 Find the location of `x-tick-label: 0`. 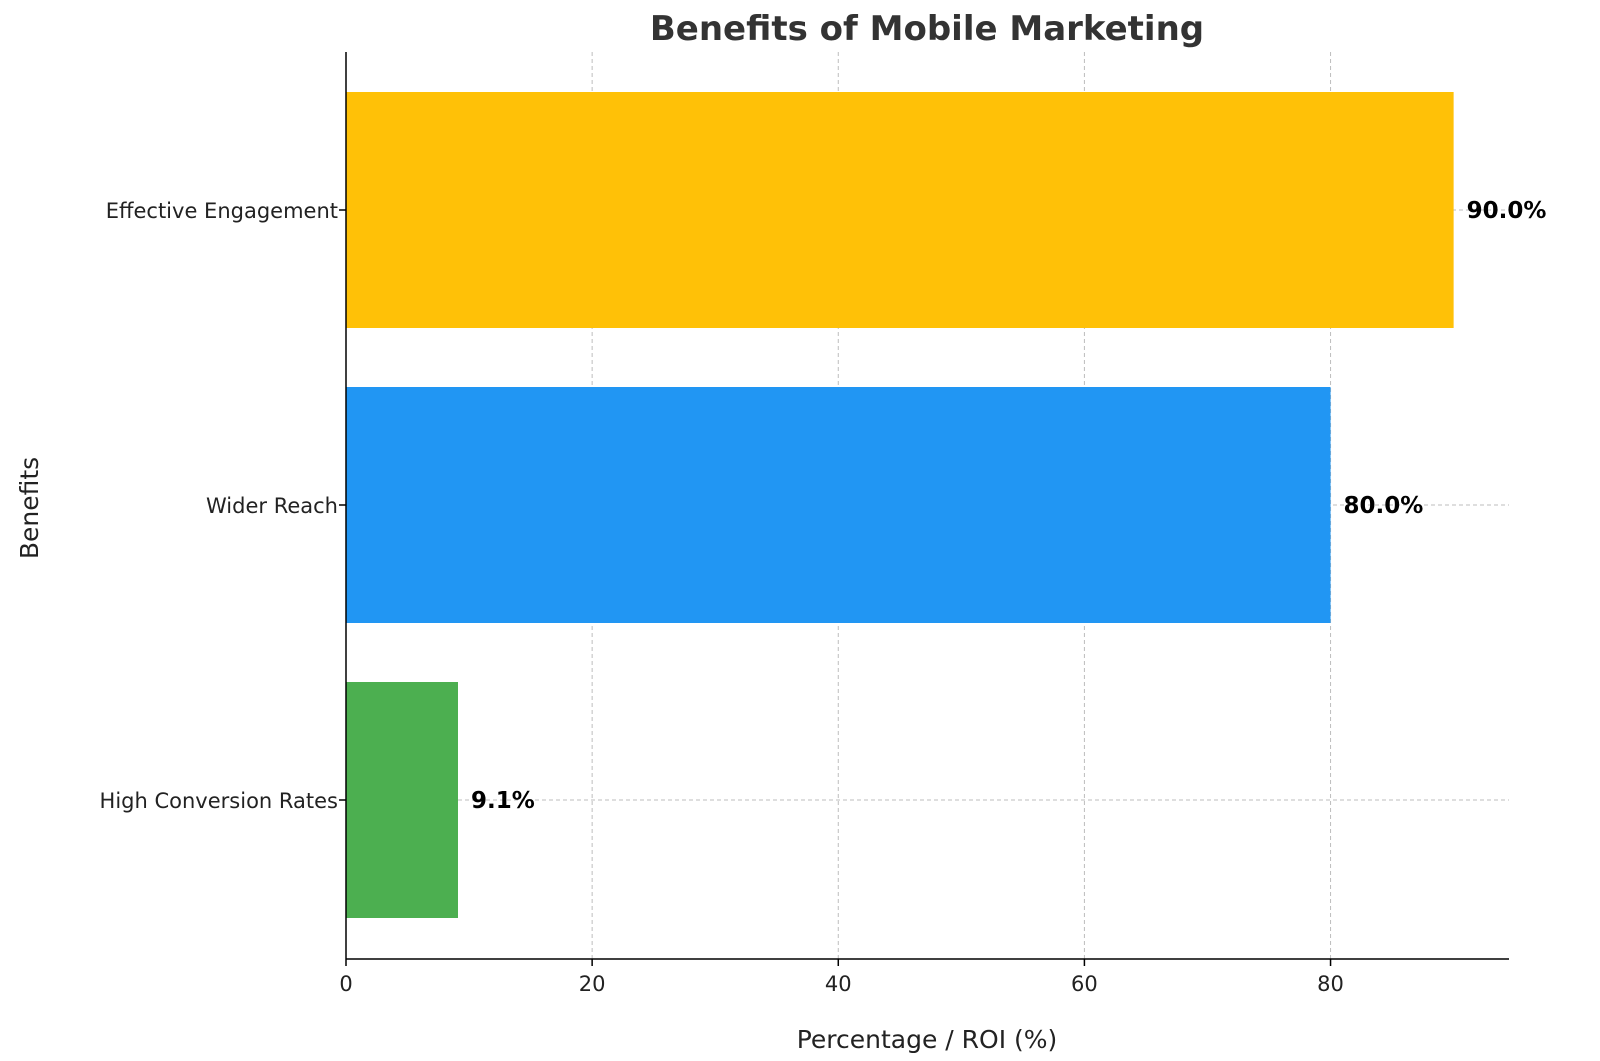

x-tick-label: 0 is located at coordinates (345, 984).